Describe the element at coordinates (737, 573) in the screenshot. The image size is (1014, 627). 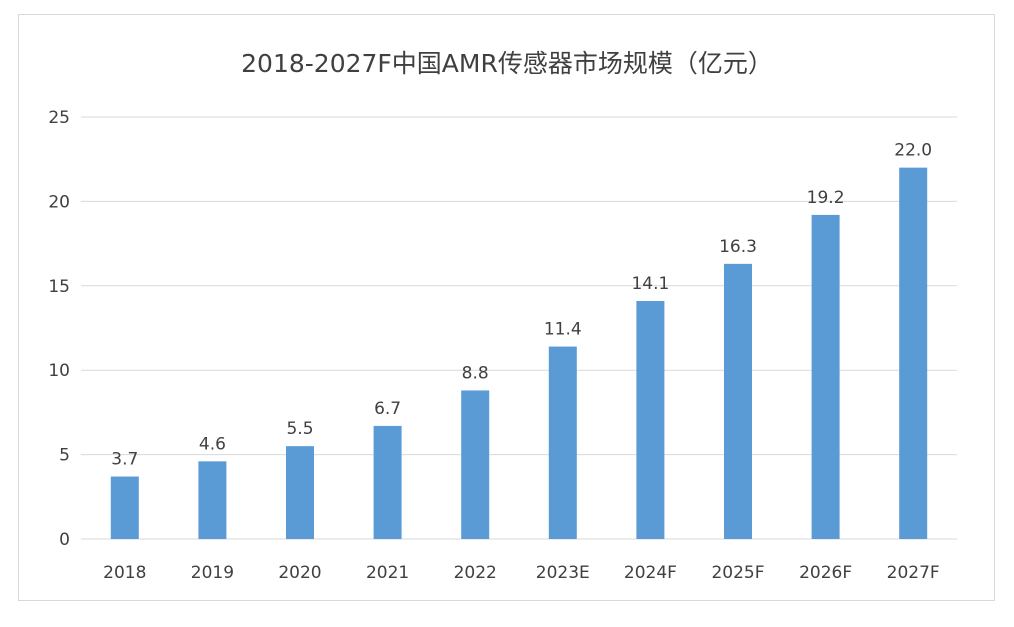
I see `x-tick-label: 2025F` at that location.